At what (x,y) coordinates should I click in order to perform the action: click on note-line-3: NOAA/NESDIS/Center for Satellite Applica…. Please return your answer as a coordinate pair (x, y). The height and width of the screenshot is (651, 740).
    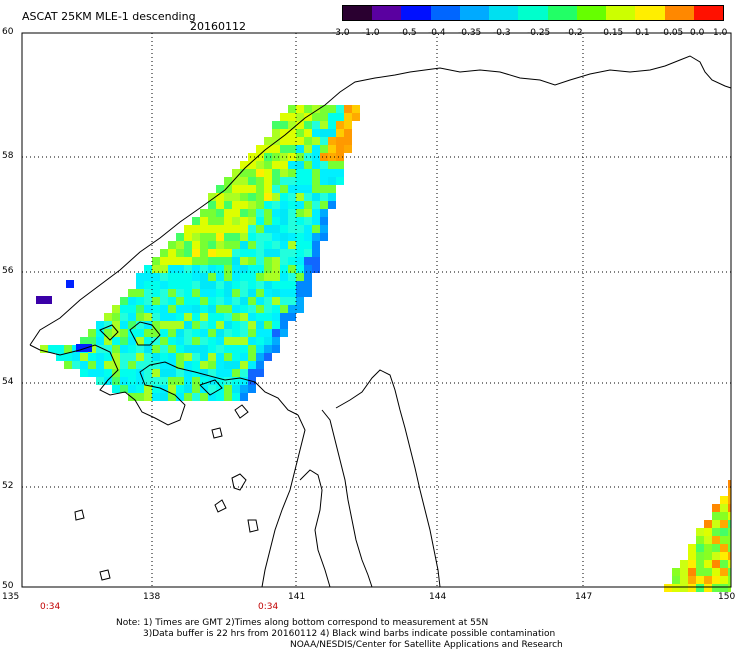
    Looking at the image, I should click on (426, 645).